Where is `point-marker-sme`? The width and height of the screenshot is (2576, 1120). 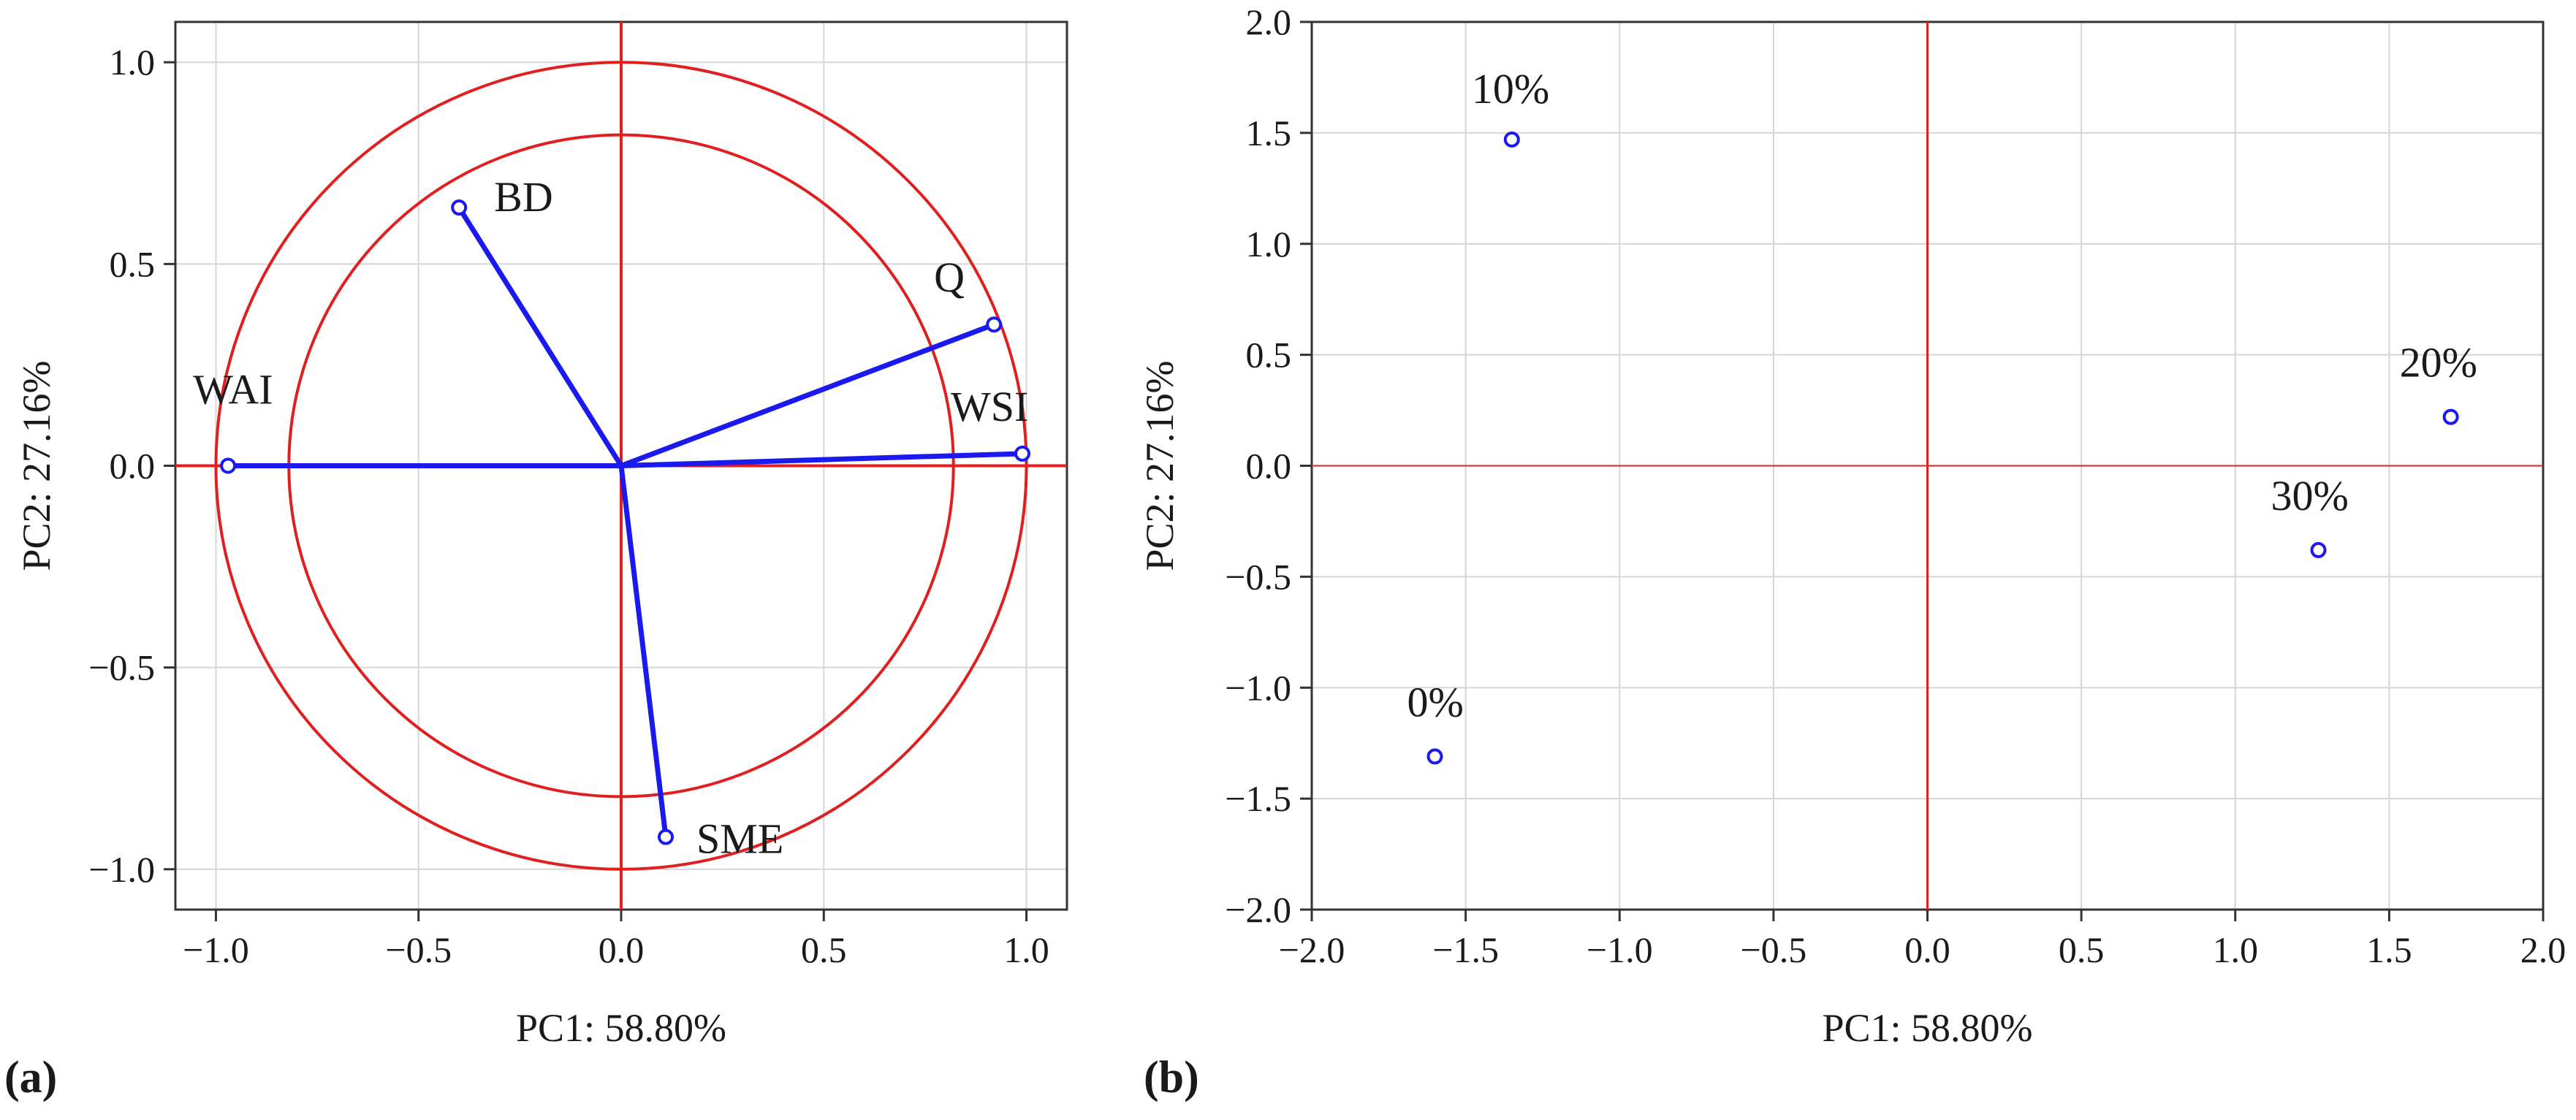
point-marker-sme is located at coordinates (666, 836).